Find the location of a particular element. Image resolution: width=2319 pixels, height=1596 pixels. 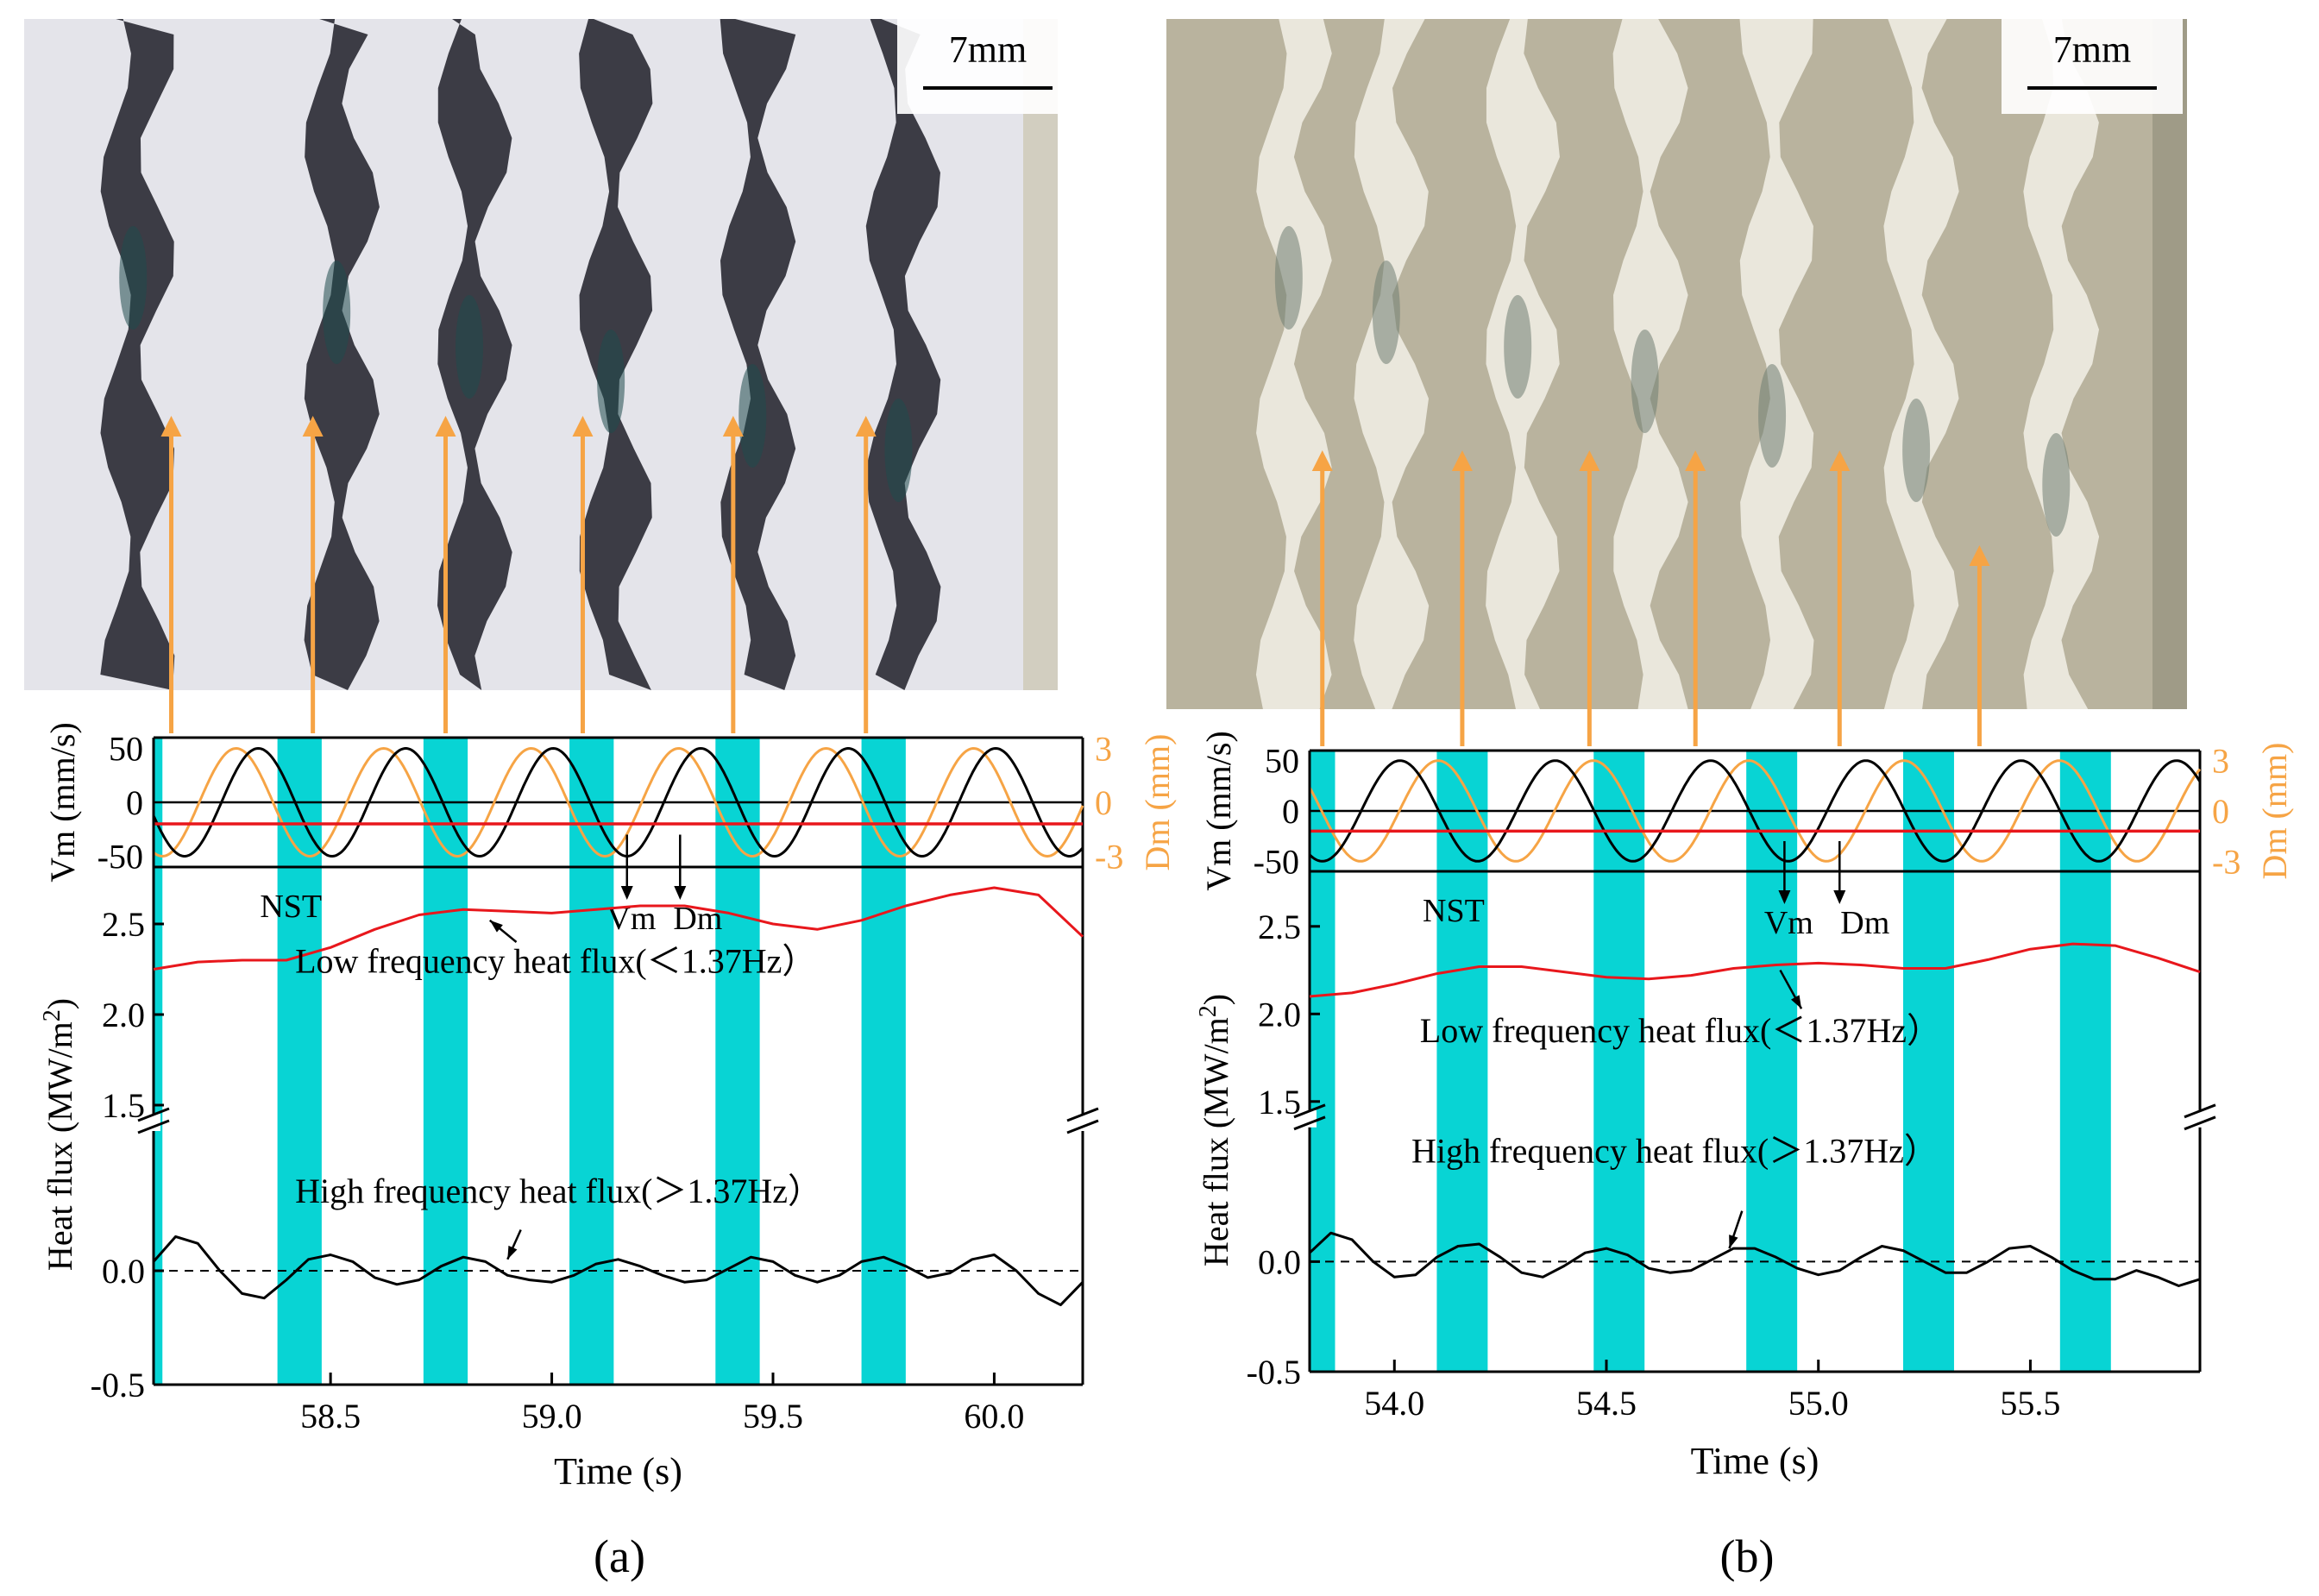

time-tick-label: 59.5 is located at coordinates (773, 1416).